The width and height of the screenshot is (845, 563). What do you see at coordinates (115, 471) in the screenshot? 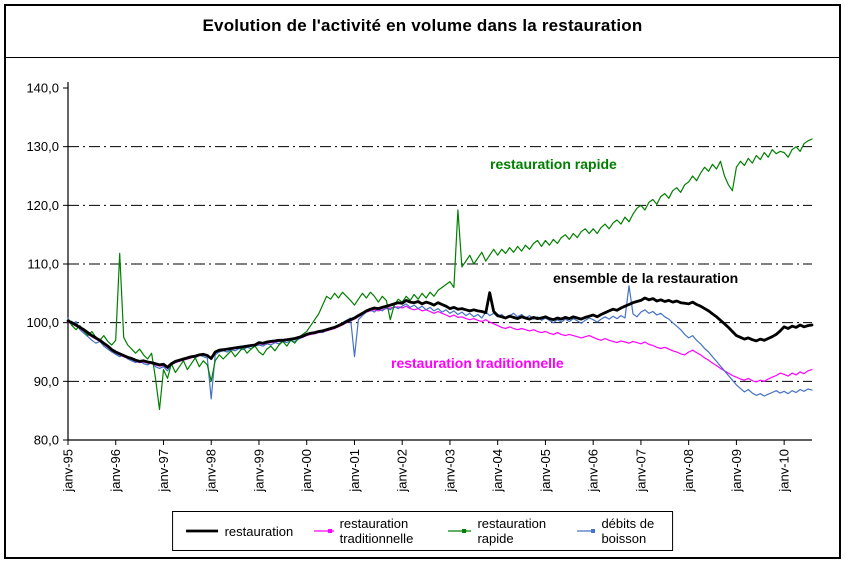
I see `x-tick-label: janv-96` at bounding box center [115, 471].